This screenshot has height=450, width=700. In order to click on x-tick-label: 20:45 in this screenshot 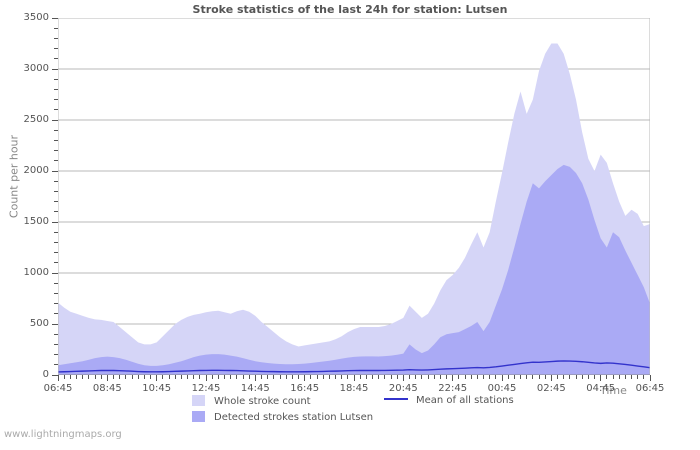, I will do `click(403, 388)`.